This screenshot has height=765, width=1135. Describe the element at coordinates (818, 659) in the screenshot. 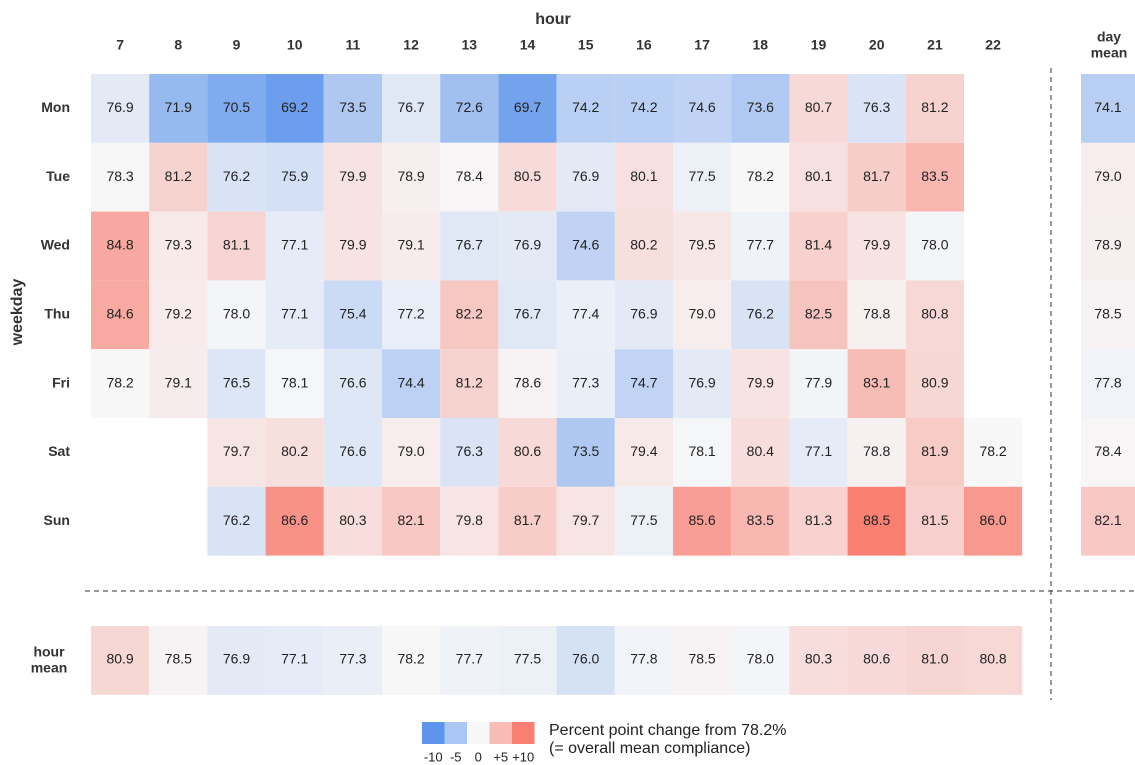

I see `col-summary-label: 80.3` at that location.